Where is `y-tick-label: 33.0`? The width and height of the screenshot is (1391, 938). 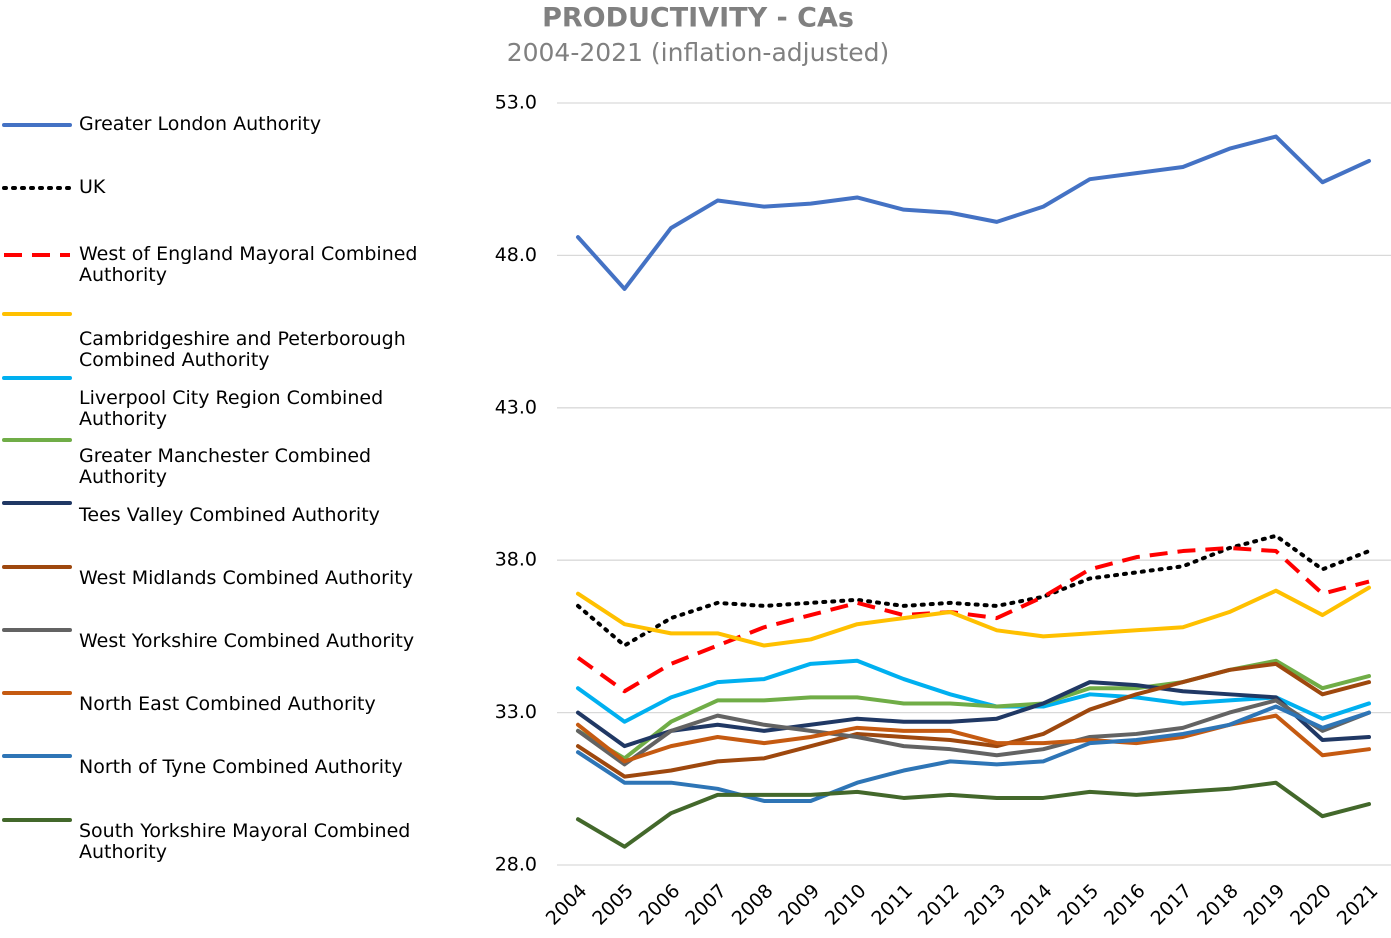 y-tick-label: 33.0 is located at coordinates (516, 712).